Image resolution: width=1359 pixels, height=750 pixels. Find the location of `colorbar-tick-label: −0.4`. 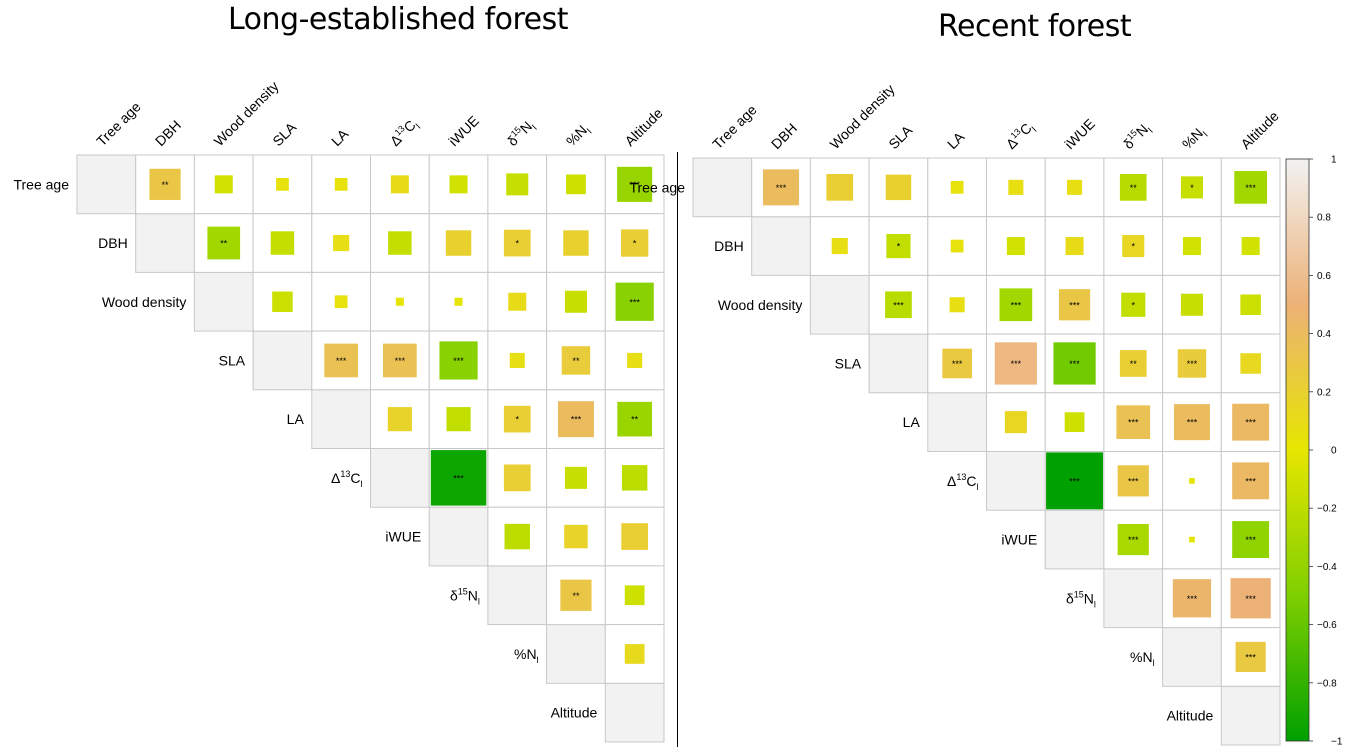

colorbar-tick-label: −0.4 is located at coordinates (1327, 567).